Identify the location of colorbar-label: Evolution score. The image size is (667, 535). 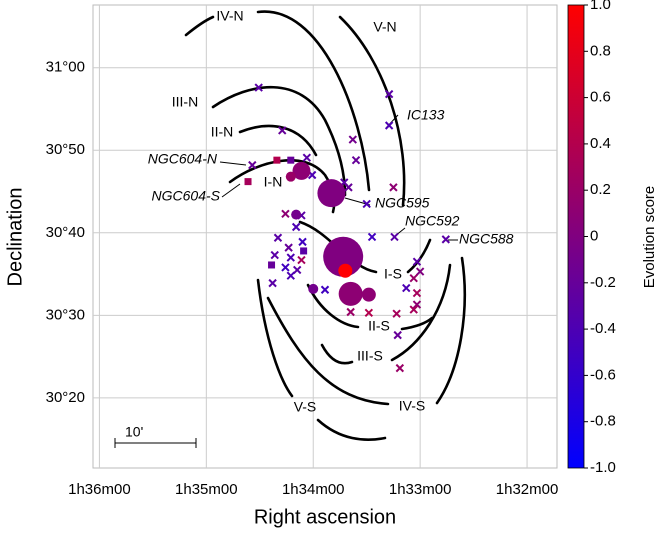
(649, 237).